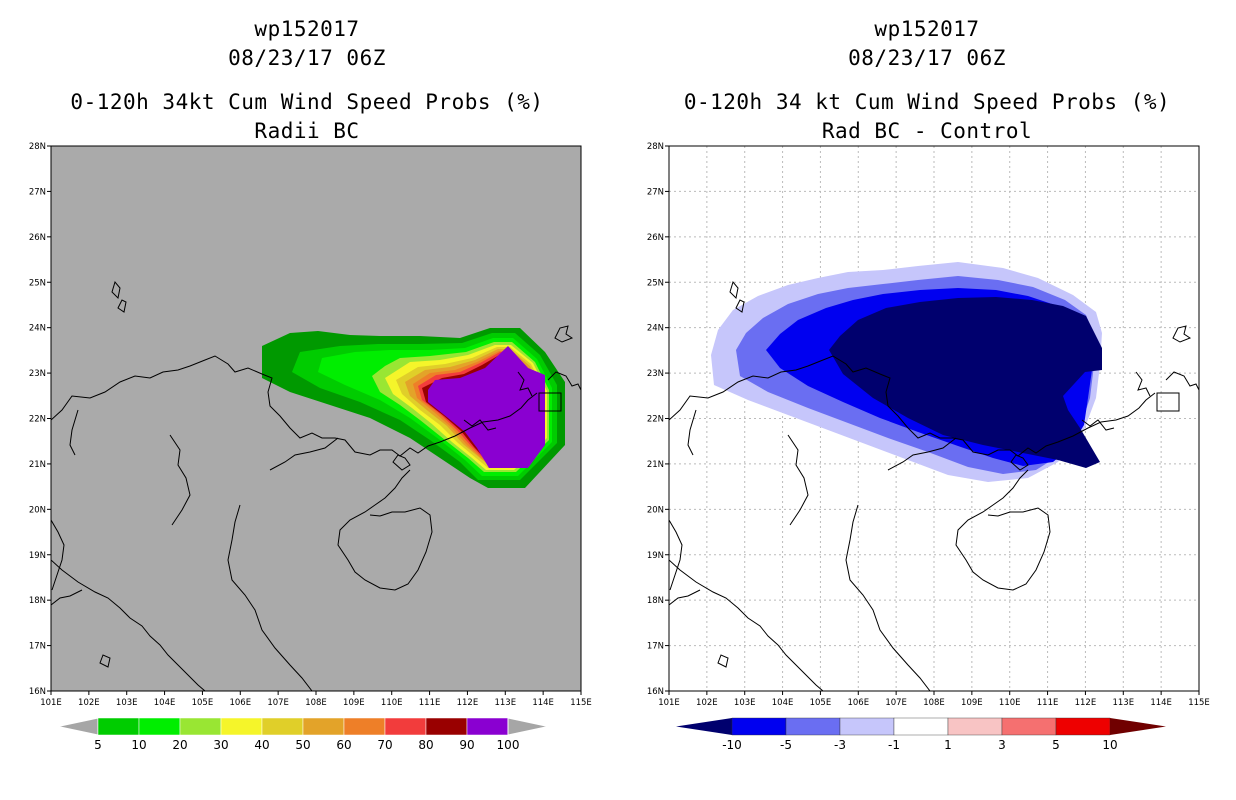 This screenshot has width=1236, height=800. Describe the element at coordinates (655, 647) in the screenshot. I see `lat-tick-label: 17N` at that location.